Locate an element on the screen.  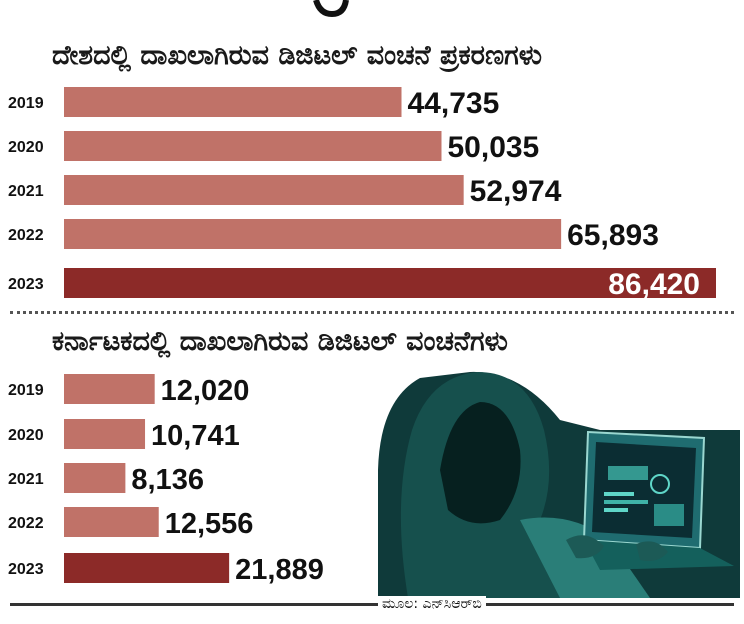
source-credit: ಮೂಲ: ಎನ್‌ಸಿಆರ್‌ಬಿ is located at coordinates (432, 604).